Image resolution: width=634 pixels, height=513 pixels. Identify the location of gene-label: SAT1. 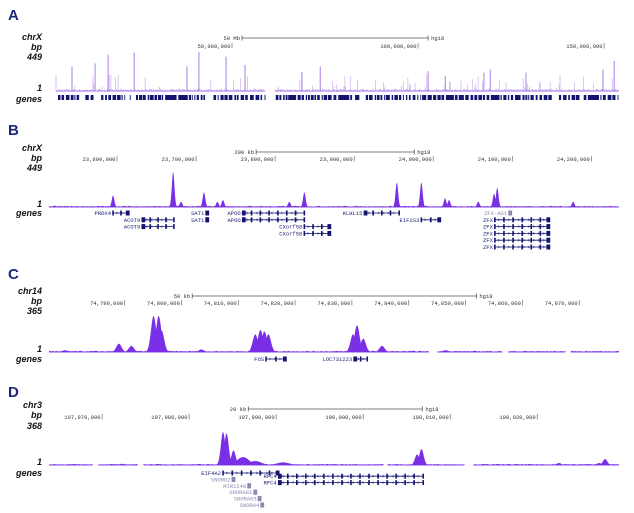
(198, 213).